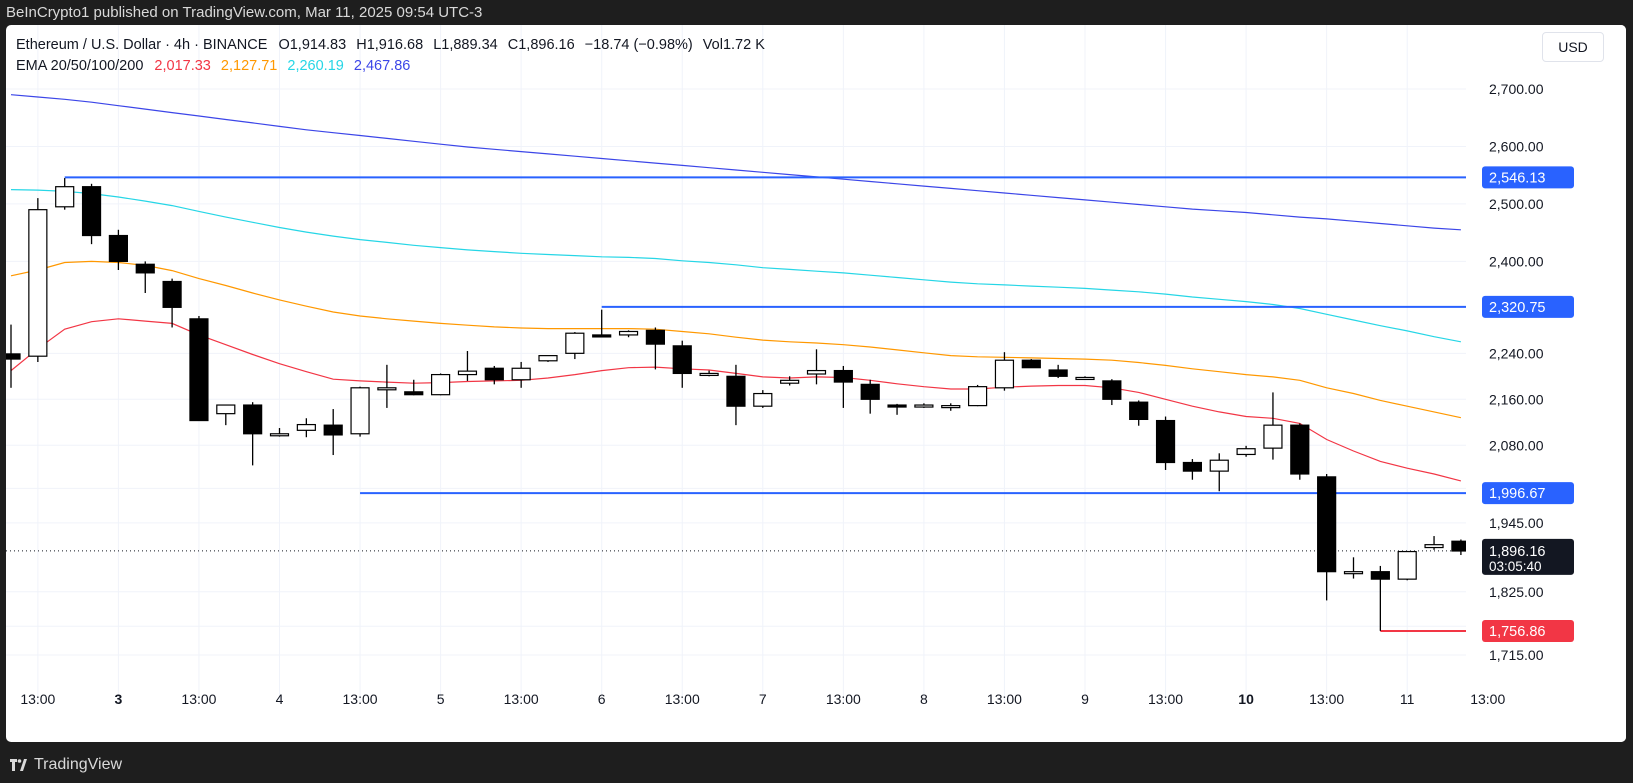 This screenshot has height=783, width=1633. I want to click on y-tick-label: 2,500.00, so click(1516, 204).